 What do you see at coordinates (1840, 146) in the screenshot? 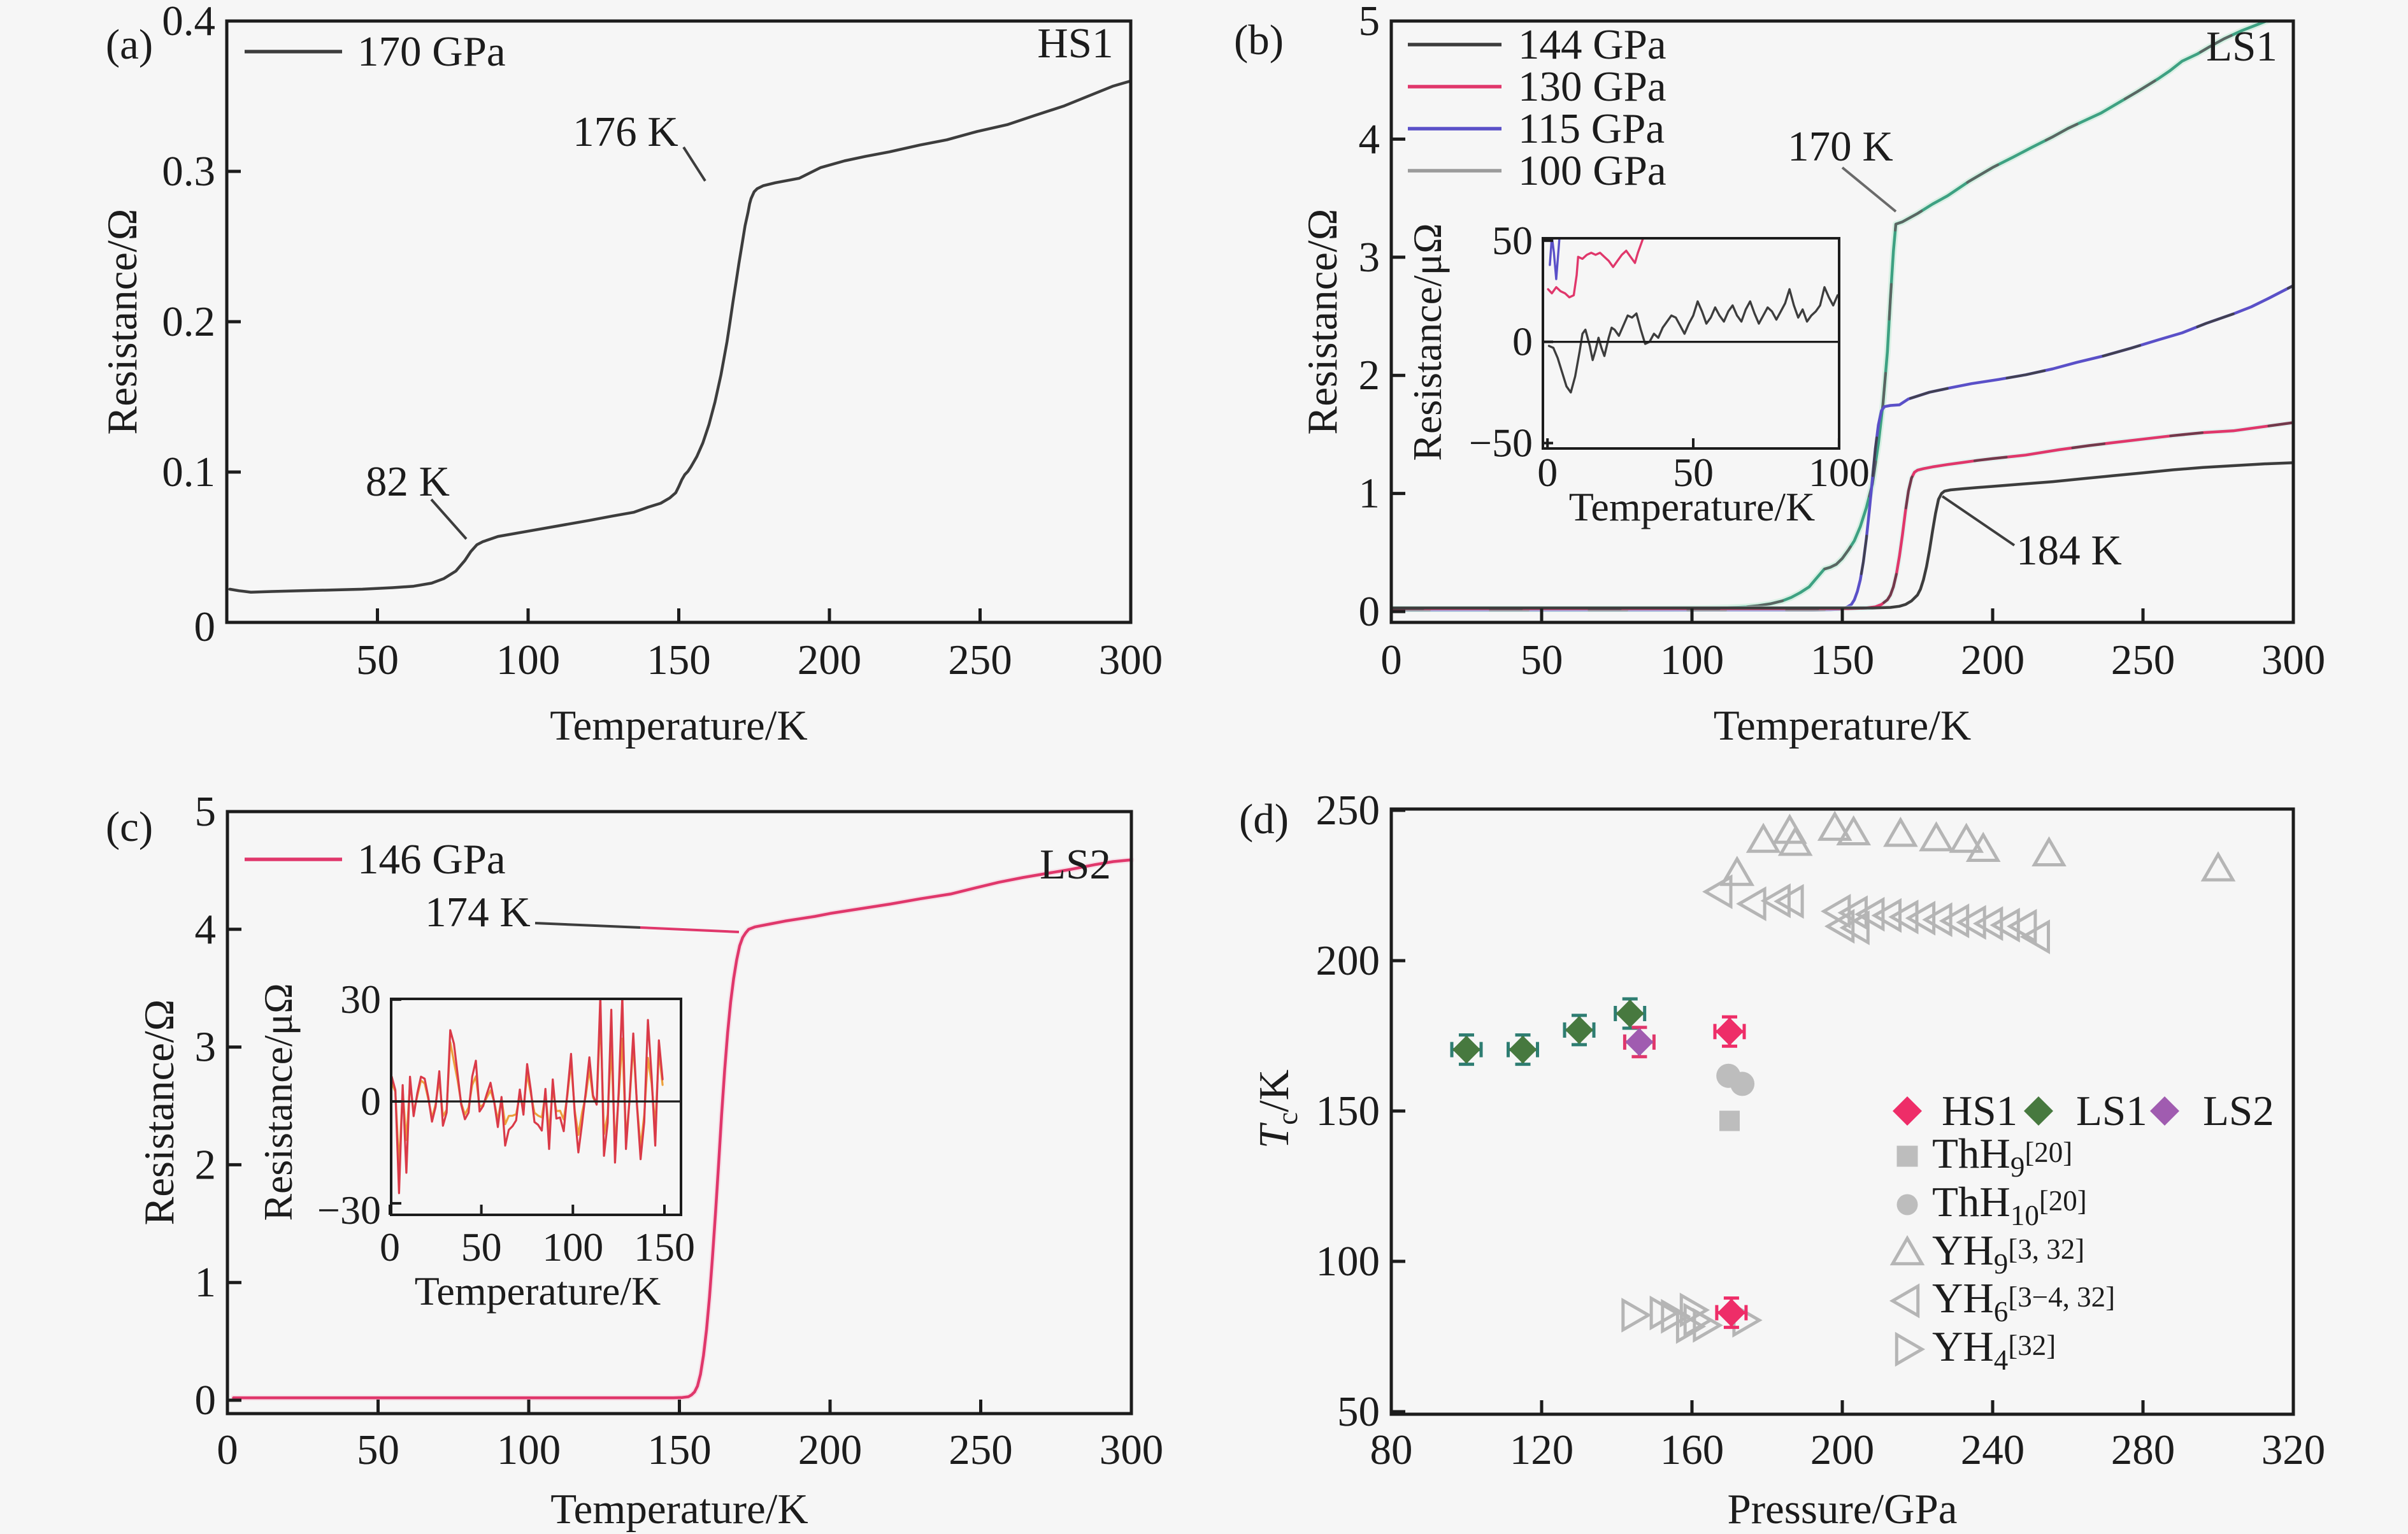
I see `svg-text: 170 K` at bounding box center [1840, 146].